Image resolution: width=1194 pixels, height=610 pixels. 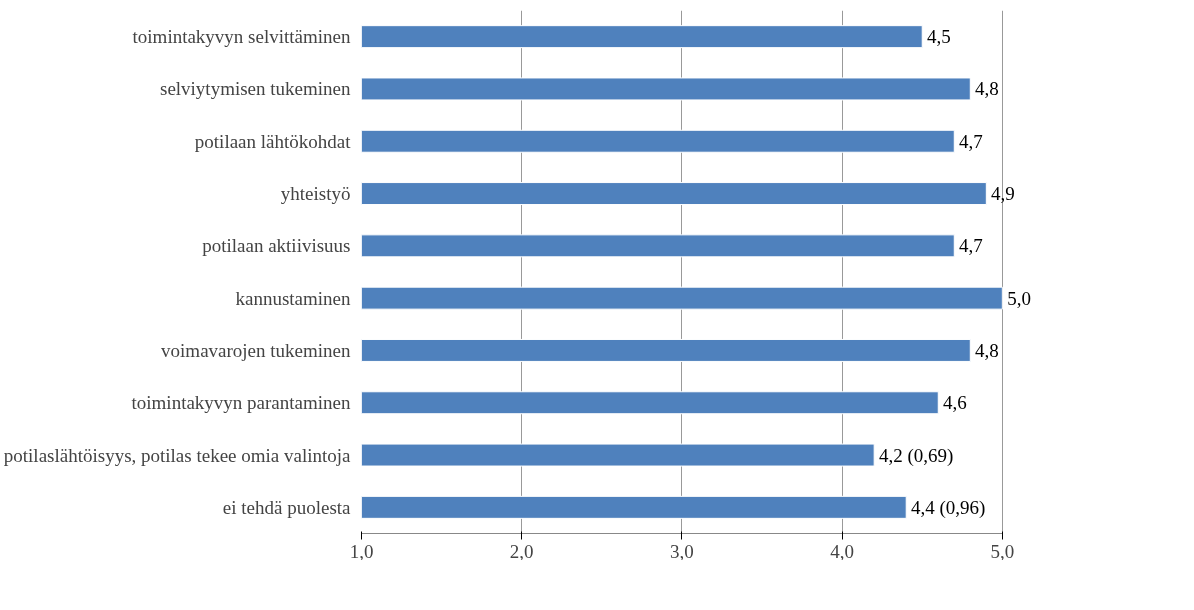 What do you see at coordinates (1019, 298) in the screenshot?
I see `data-label: 5,0` at bounding box center [1019, 298].